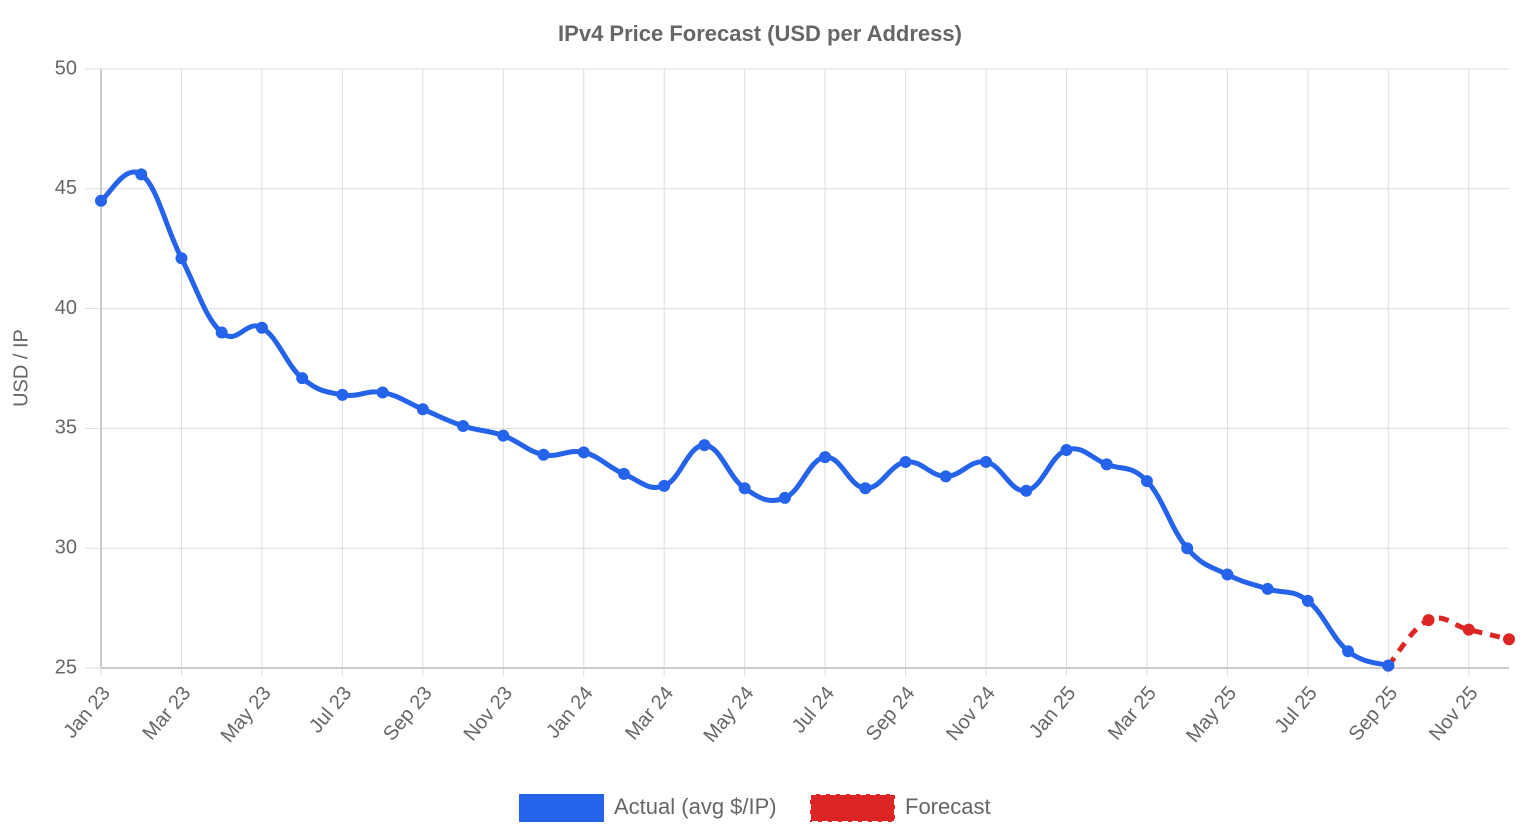 The width and height of the screenshot is (1520, 840). What do you see at coordinates (1454, 713) in the screenshot?
I see `x-tick-label: Nov 25` at bounding box center [1454, 713].